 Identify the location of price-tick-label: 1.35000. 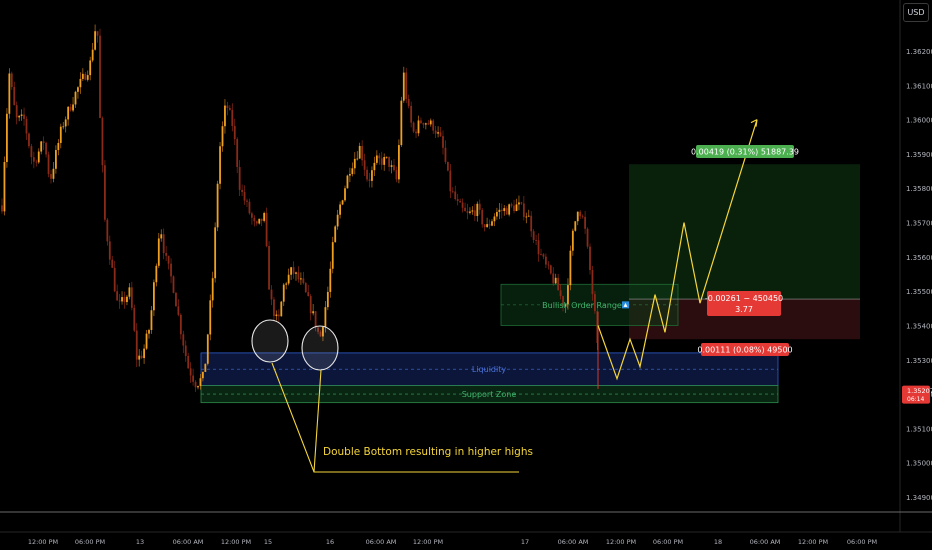
(919, 464).